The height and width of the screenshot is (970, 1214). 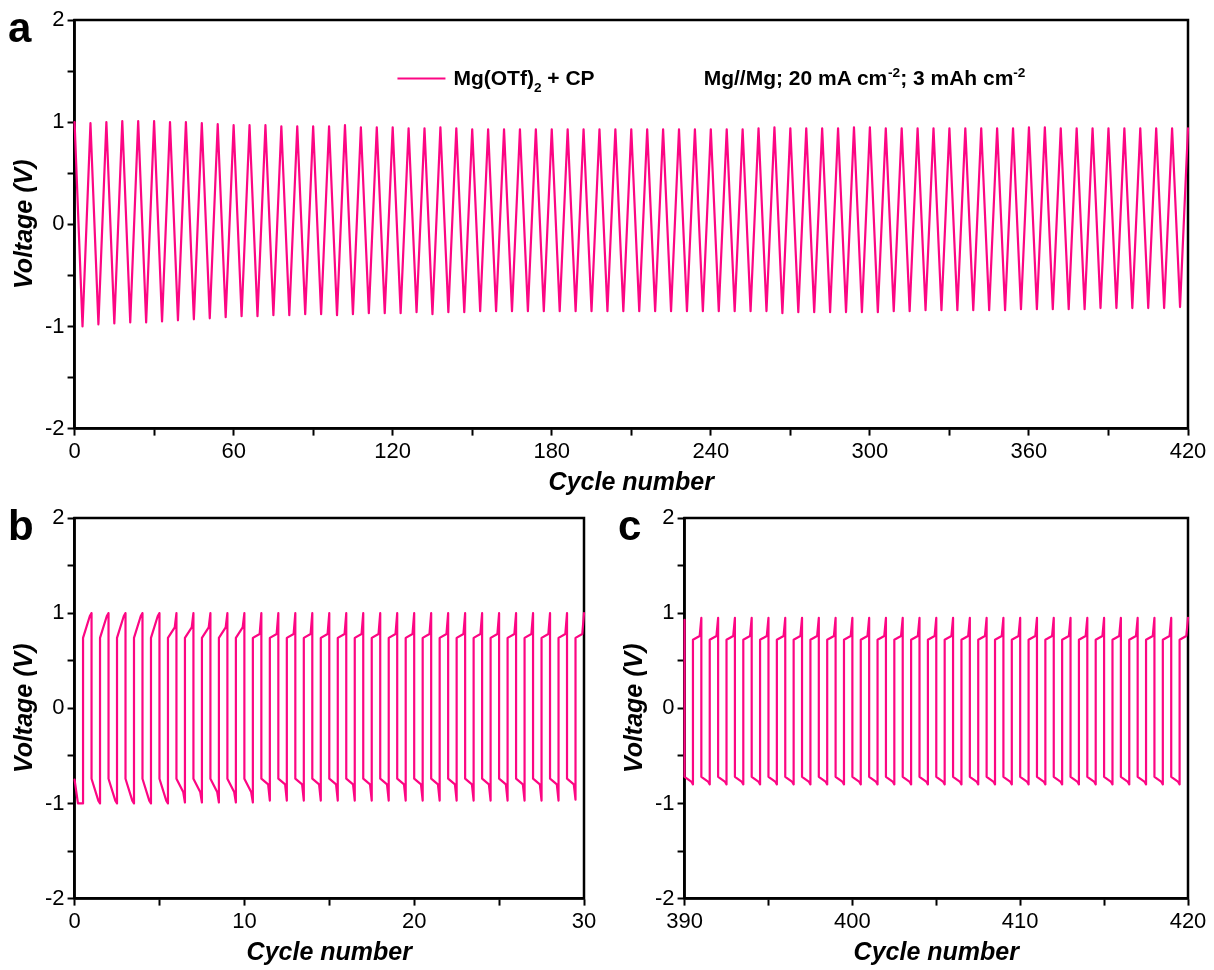 What do you see at coordinates (20, 27) in the screenshot?
I see `chart-title: a` at bounding box center [20, 27].